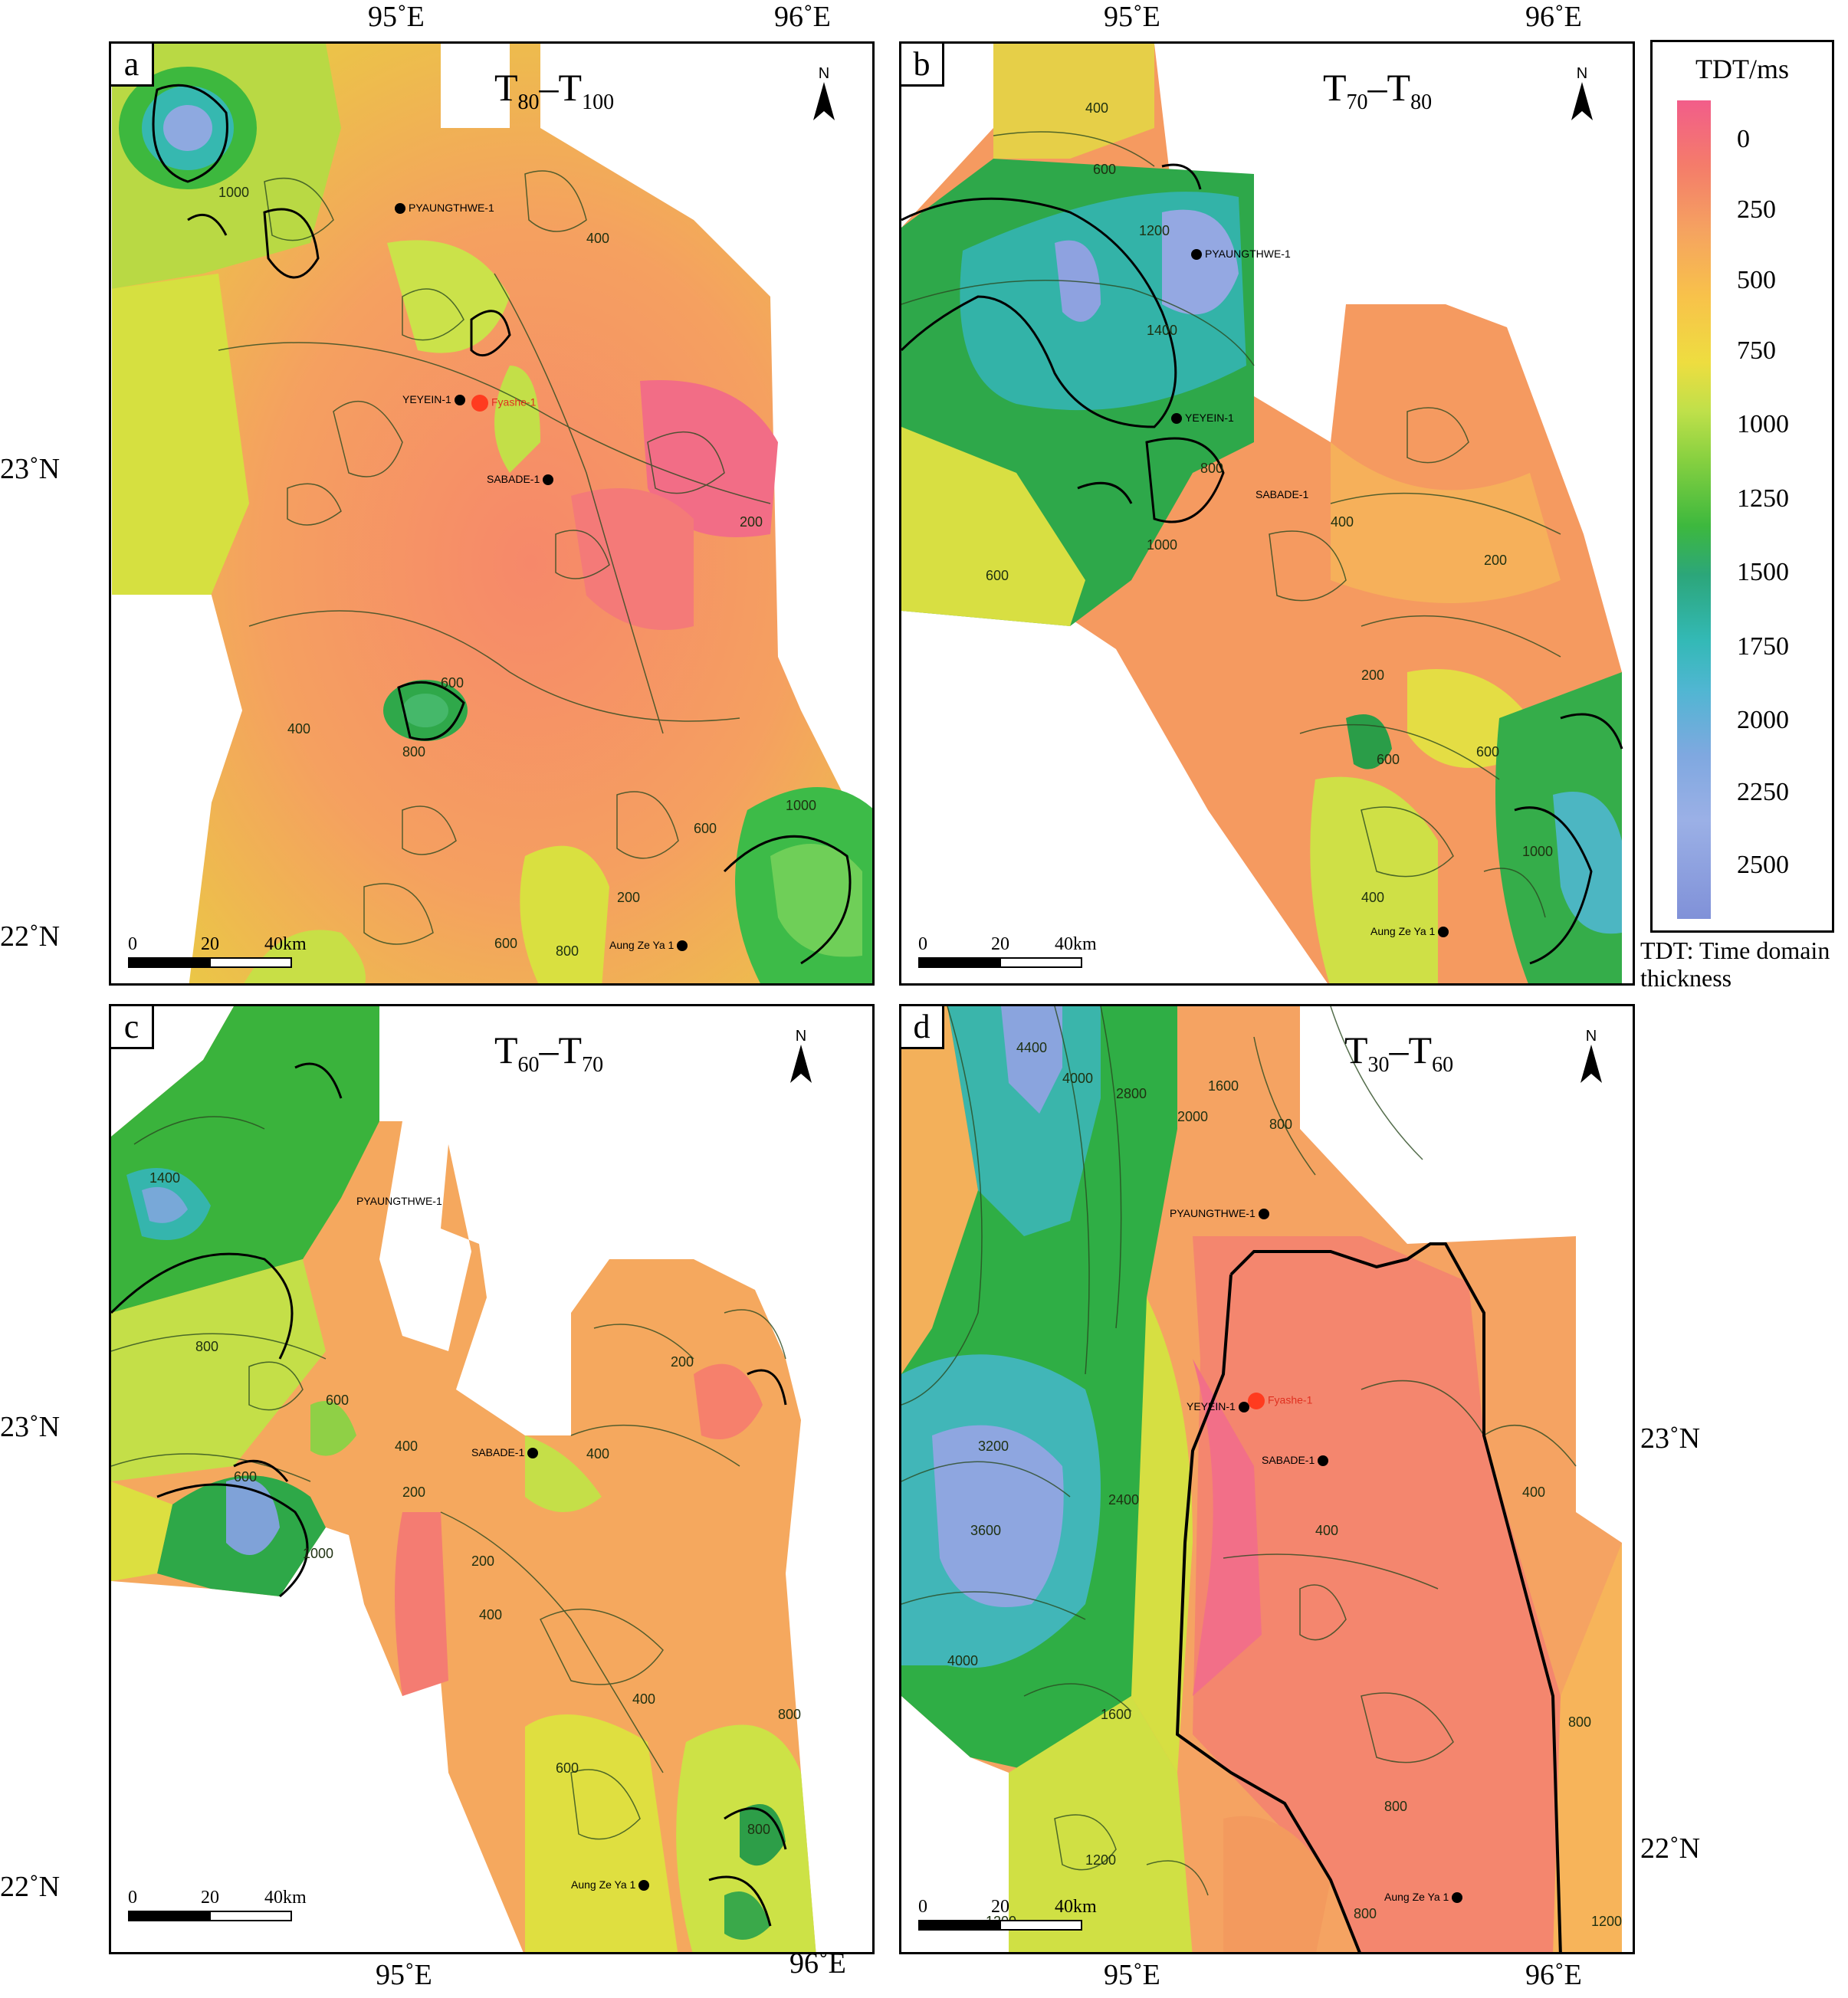 This screenshot has height=1998, width=1848. What do you see at coordinates (1425, 1897) in the screenshot?
I see `well-aungzeya-d: Aung Ze Ya 1` at bounding box center [1425, 1897].